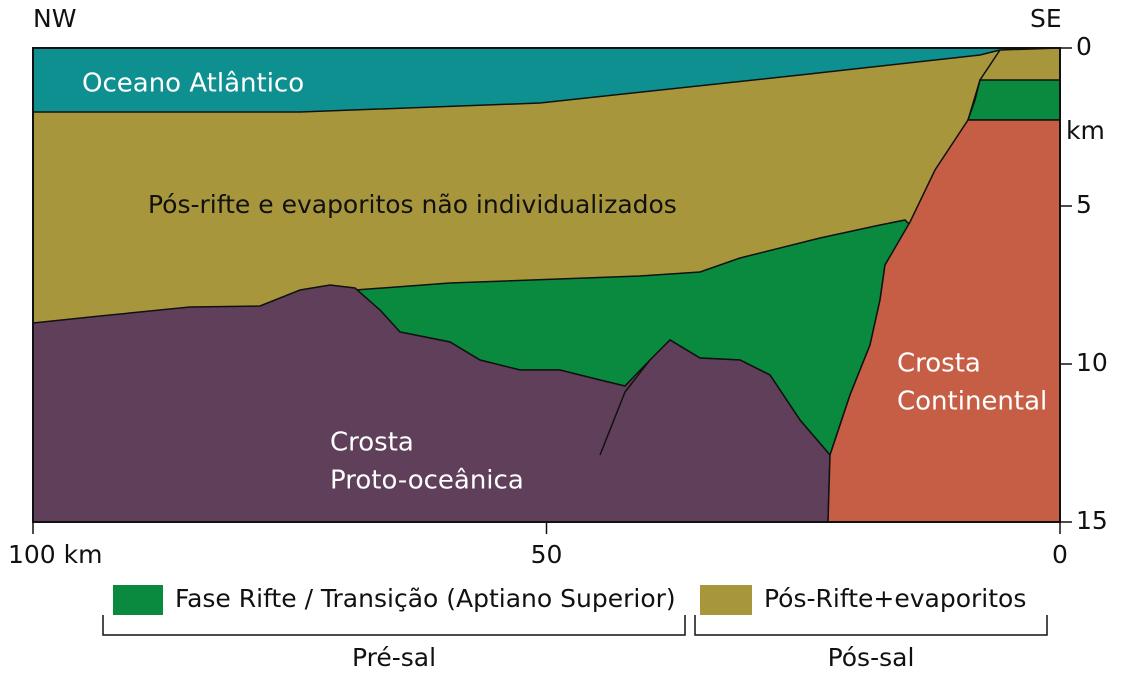 This screenshot has width=1125, height=673. Describe the element at coordinates (55, 554) in the screenshot. I see `distance-tick-label: 100 km` at that location.